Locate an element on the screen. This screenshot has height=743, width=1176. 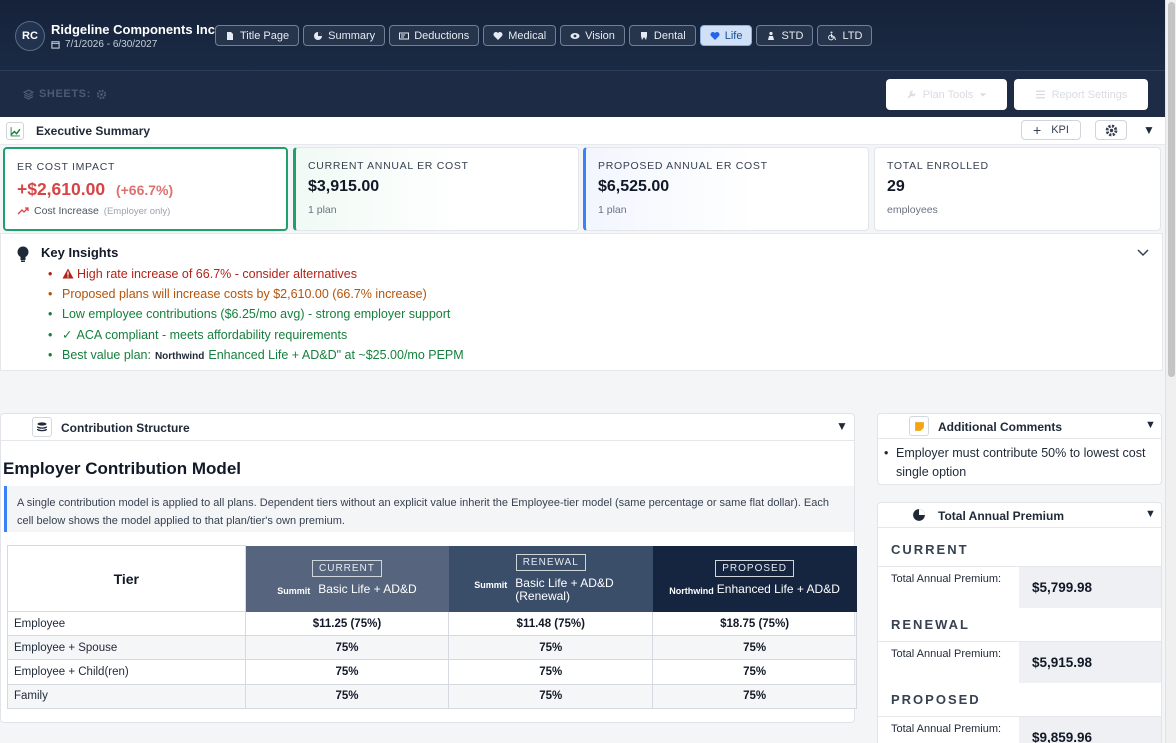
cost-increase-label: Cost Increase is located at coordinates (66, 211).